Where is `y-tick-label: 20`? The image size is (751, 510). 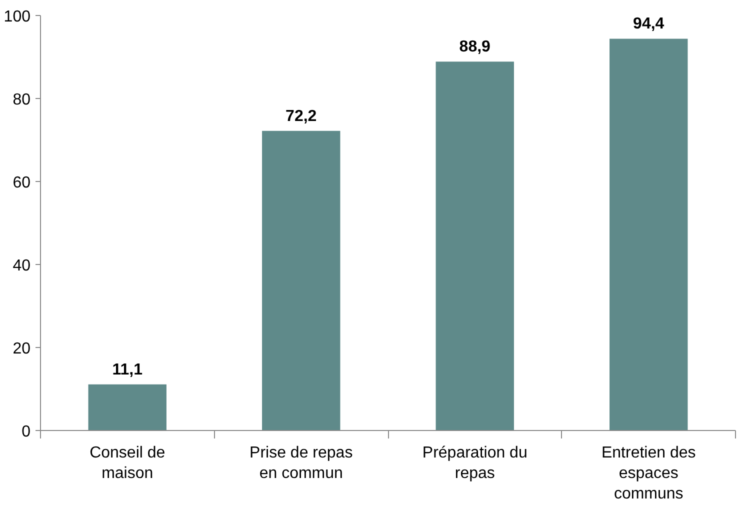 y-tick-label: 20 is located at coordinates (21, 349).